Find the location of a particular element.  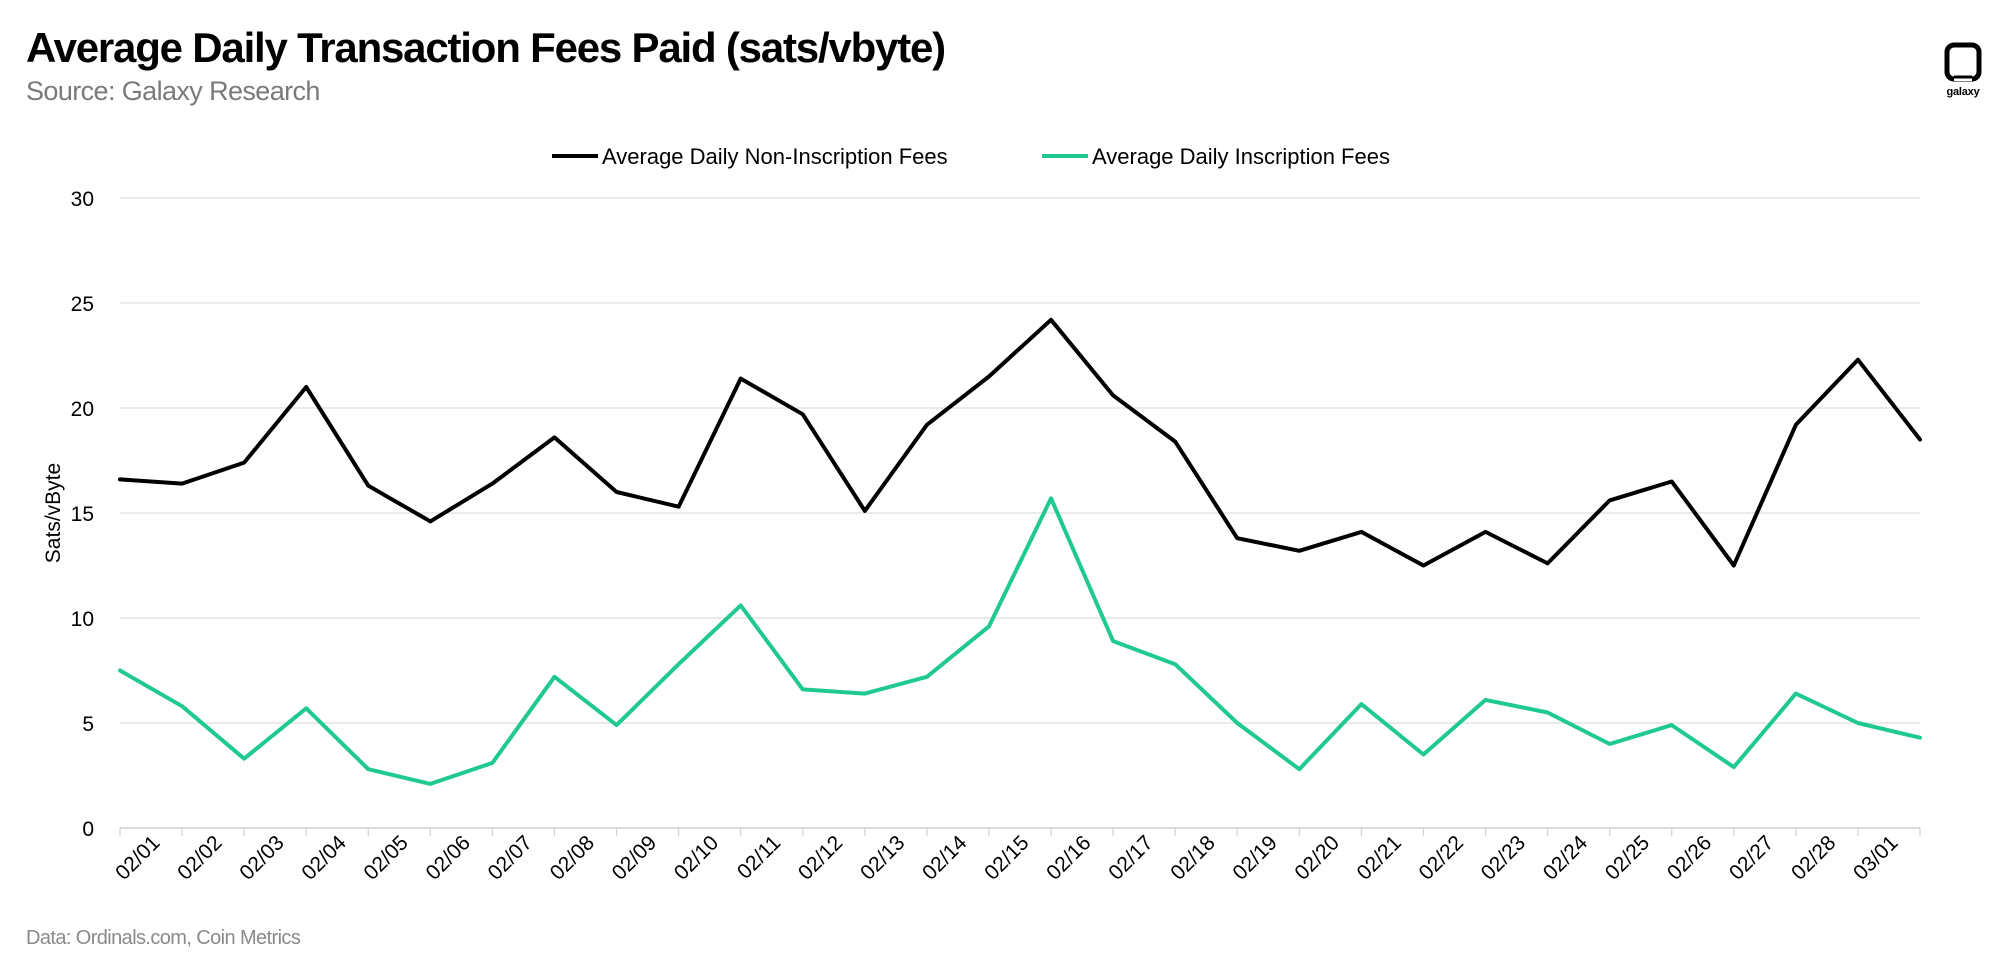

x-tick-label: 03/01 is located at coordinates (1875, 857).